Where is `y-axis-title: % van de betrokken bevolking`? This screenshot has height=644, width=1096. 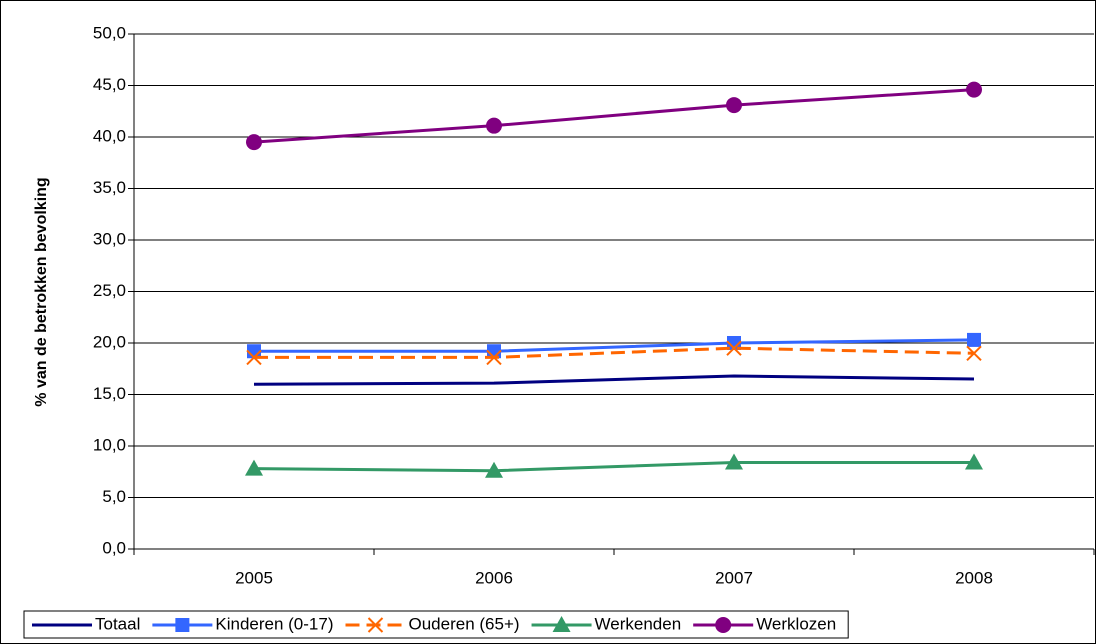
y-axis-title: % van de betrokken bevolking is located at coordinates (41, 291).